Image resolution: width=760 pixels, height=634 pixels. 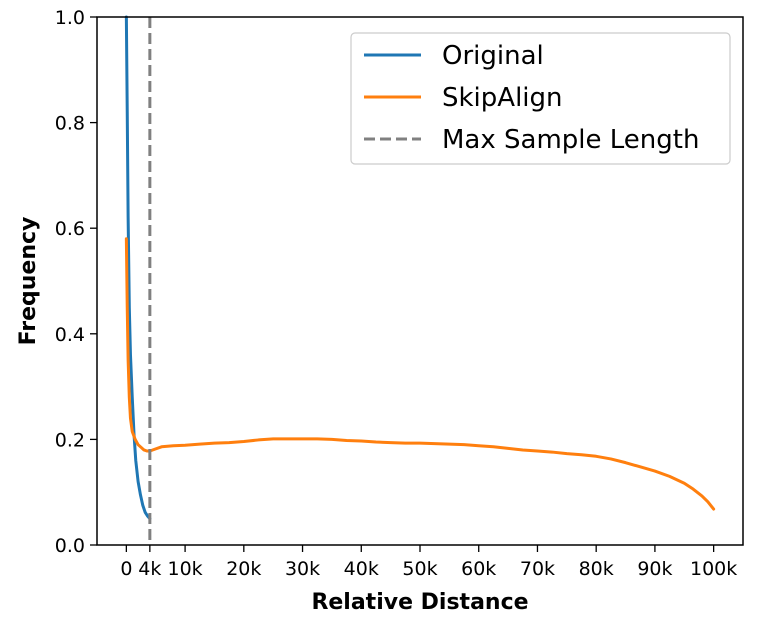 I want to click on legend-box, so click(x=540, y=98).